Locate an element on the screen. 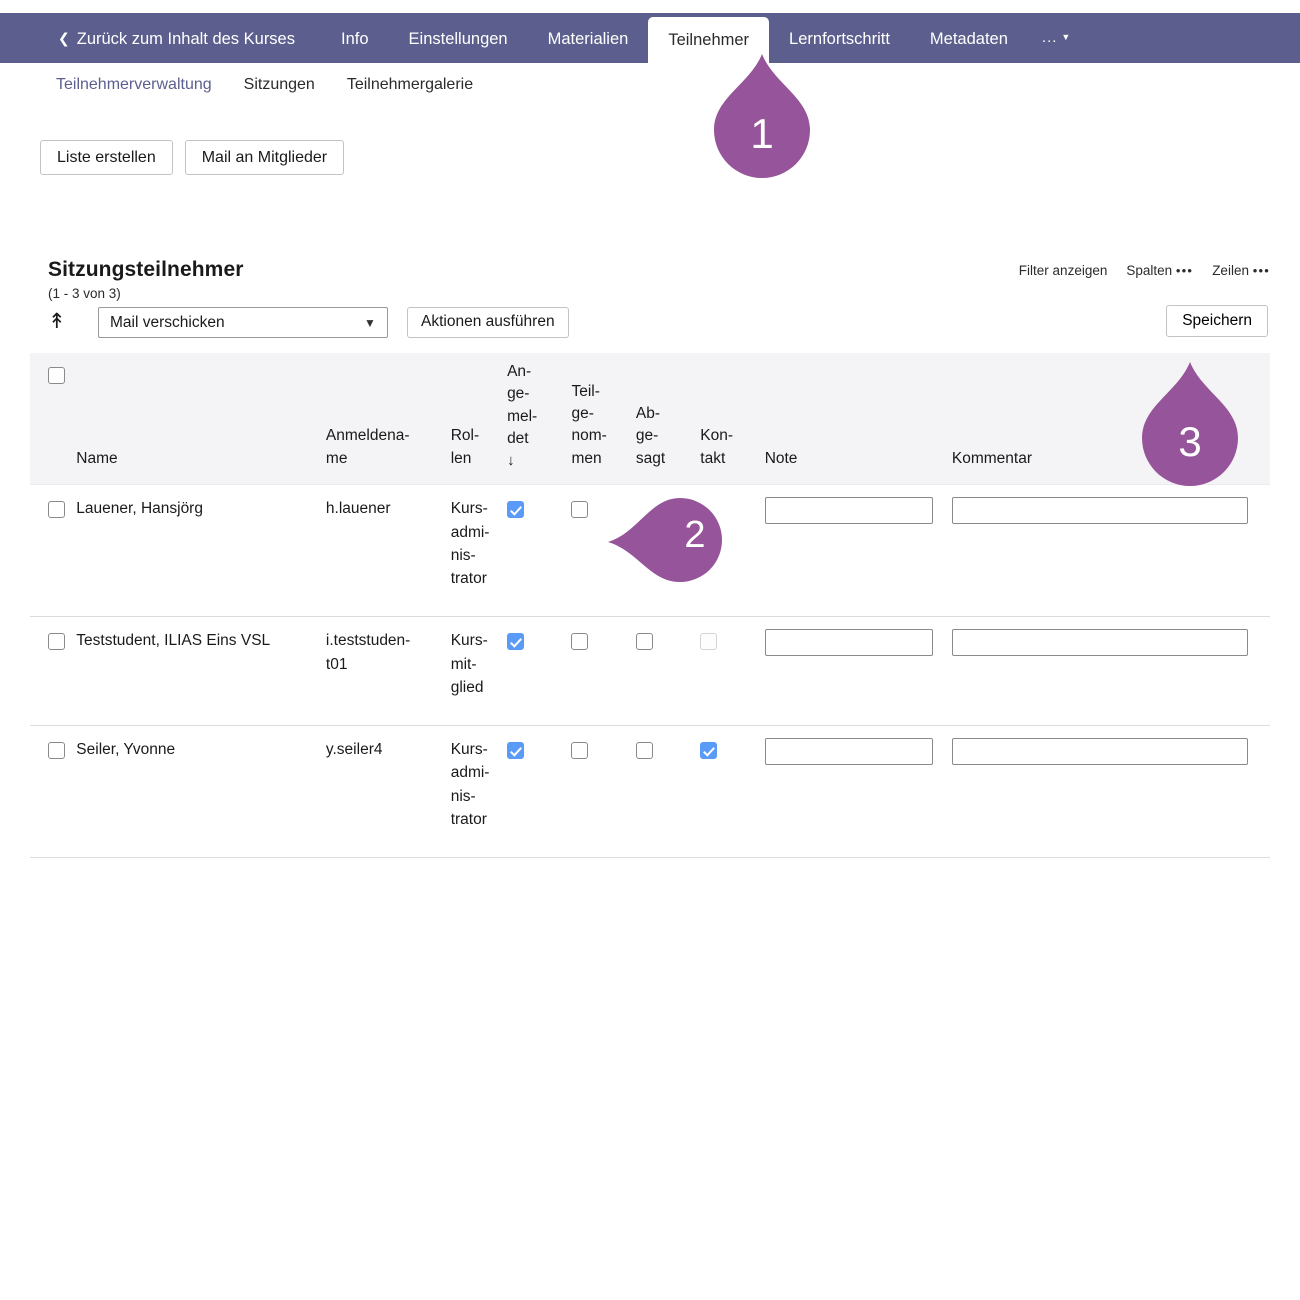  header-comment: Kommentar is located at coordinates (1110, 419).